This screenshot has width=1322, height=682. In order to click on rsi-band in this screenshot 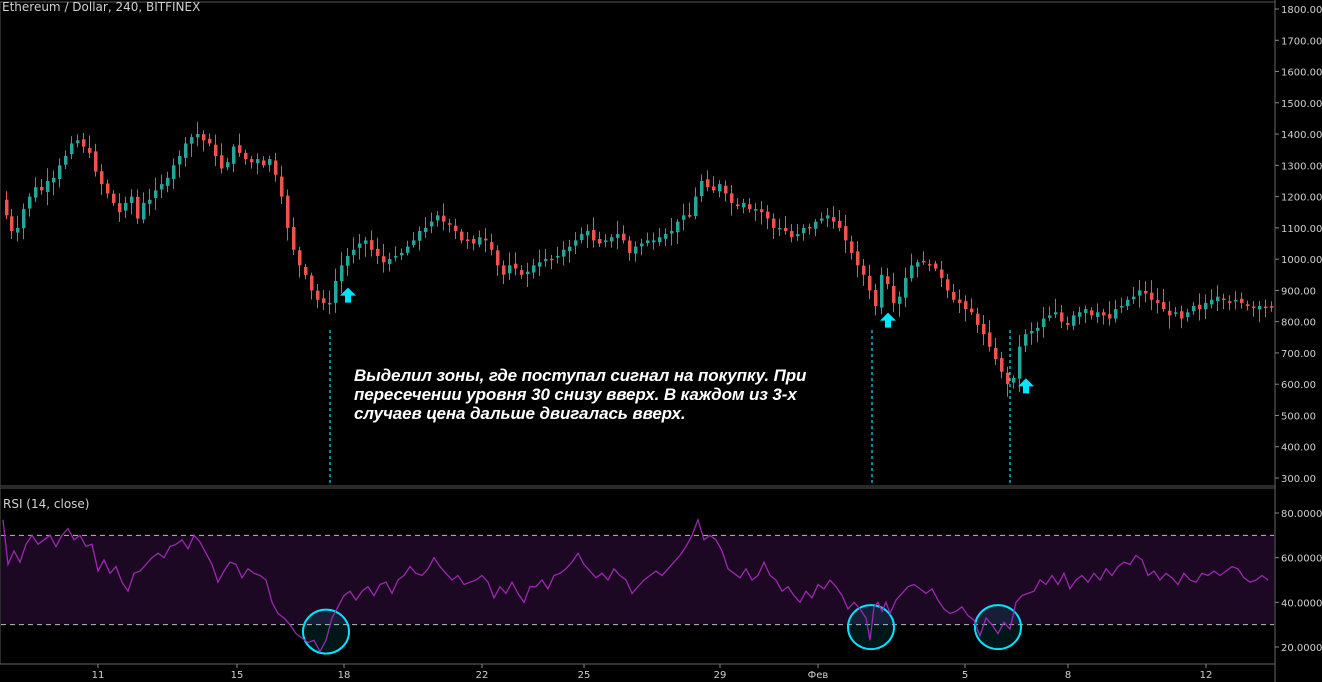, I will do `click(637, 580)`.